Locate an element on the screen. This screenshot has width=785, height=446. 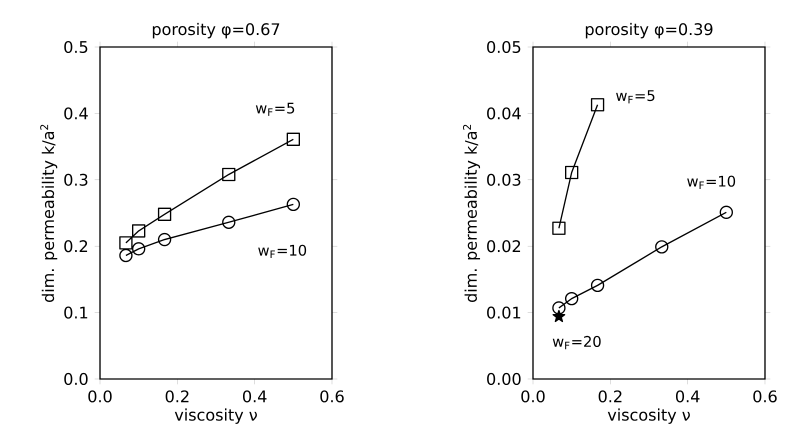
y-tick-label: 0.1 is located at coordinates (76, 312).